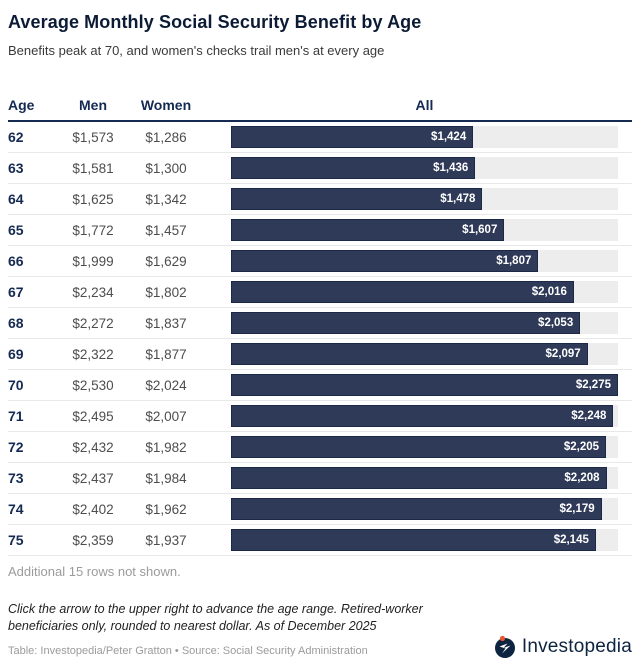  Describe the element at coordinates (413, 540) in the screenshot. I see `bar: $2,145` at that location.